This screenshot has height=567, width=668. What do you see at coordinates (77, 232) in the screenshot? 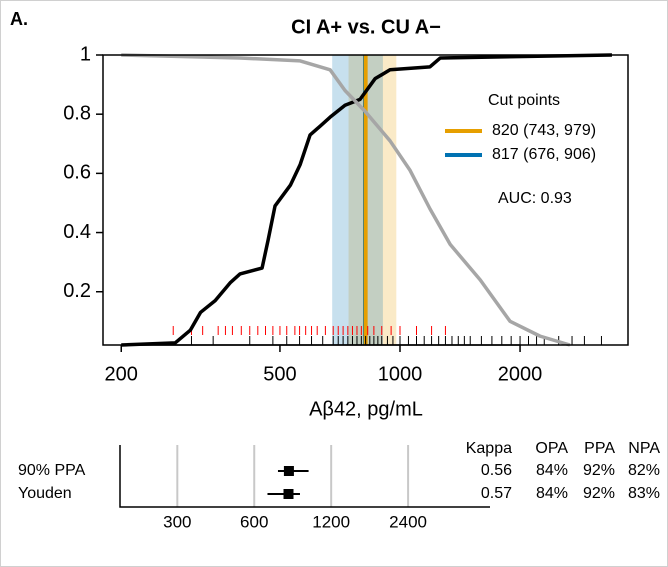
I see `y-tick-label: 0.4` at bounding box center [77, 232].